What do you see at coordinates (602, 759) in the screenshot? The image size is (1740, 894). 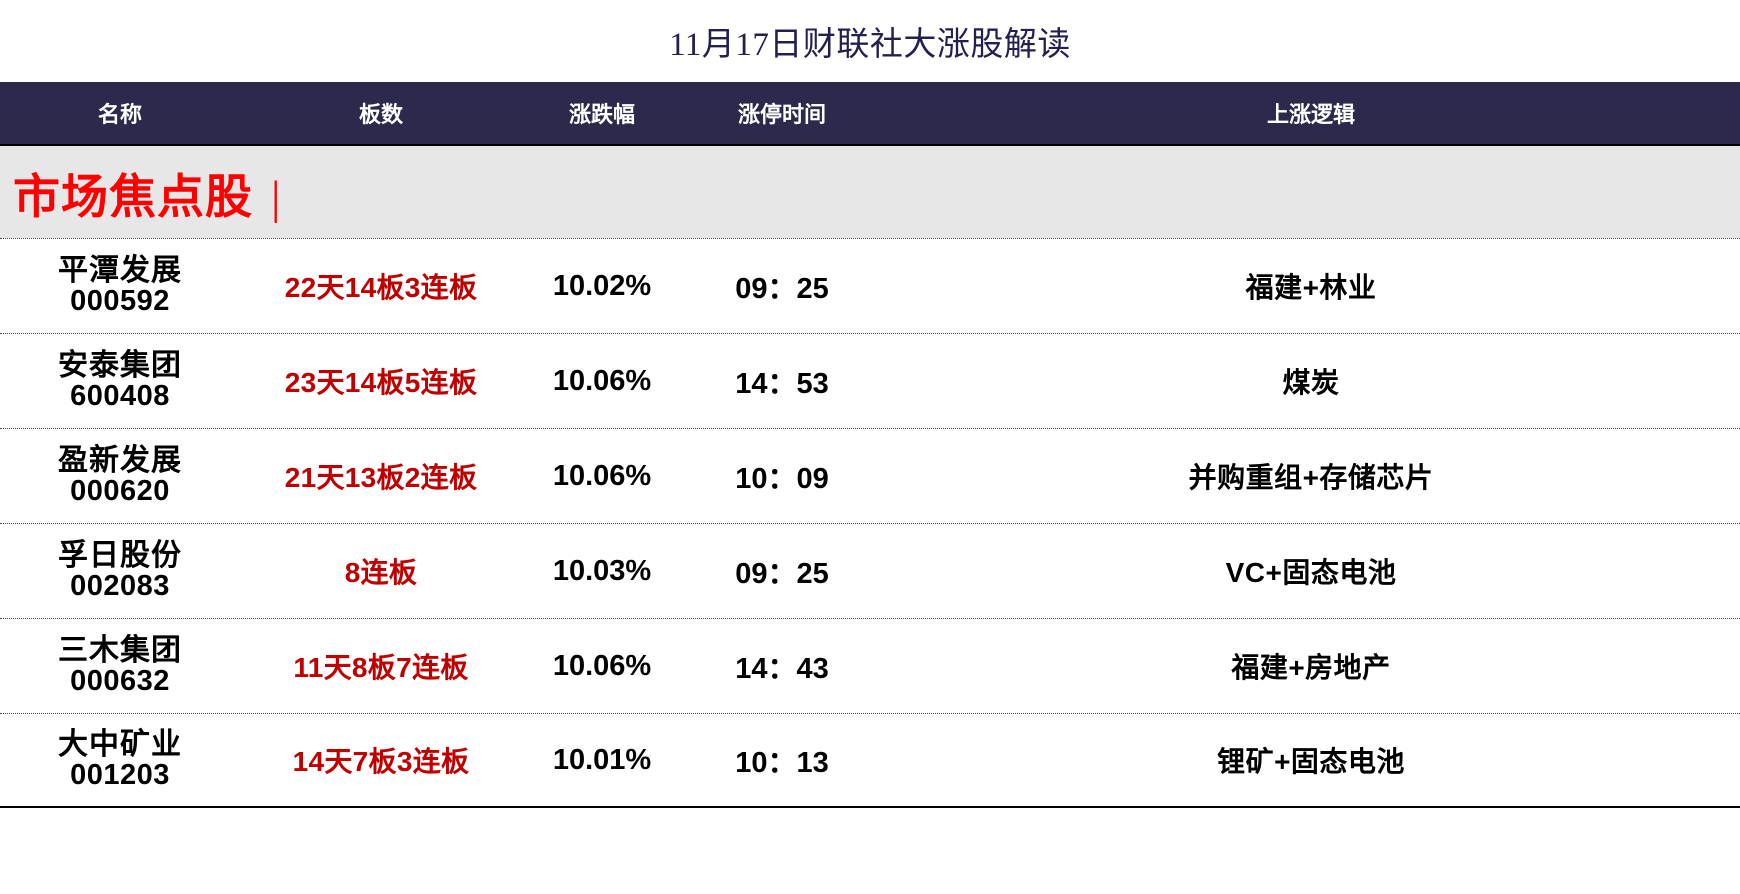 I see `change-pct-cell: 10.01%` at bounding box center [602, 759].